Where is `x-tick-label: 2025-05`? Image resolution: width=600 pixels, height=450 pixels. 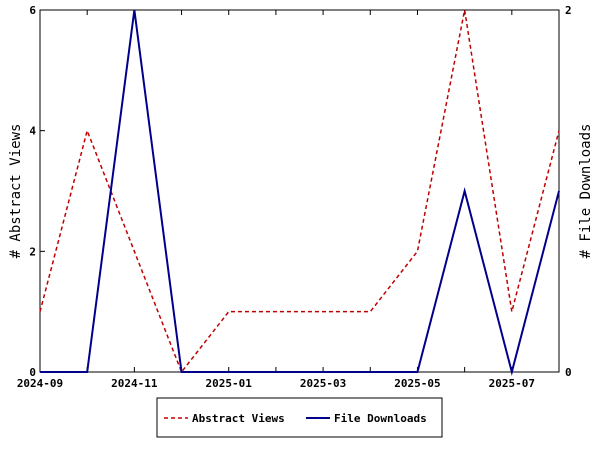
x-tick-label: 2025-05 is located at coordinates (417, 383).